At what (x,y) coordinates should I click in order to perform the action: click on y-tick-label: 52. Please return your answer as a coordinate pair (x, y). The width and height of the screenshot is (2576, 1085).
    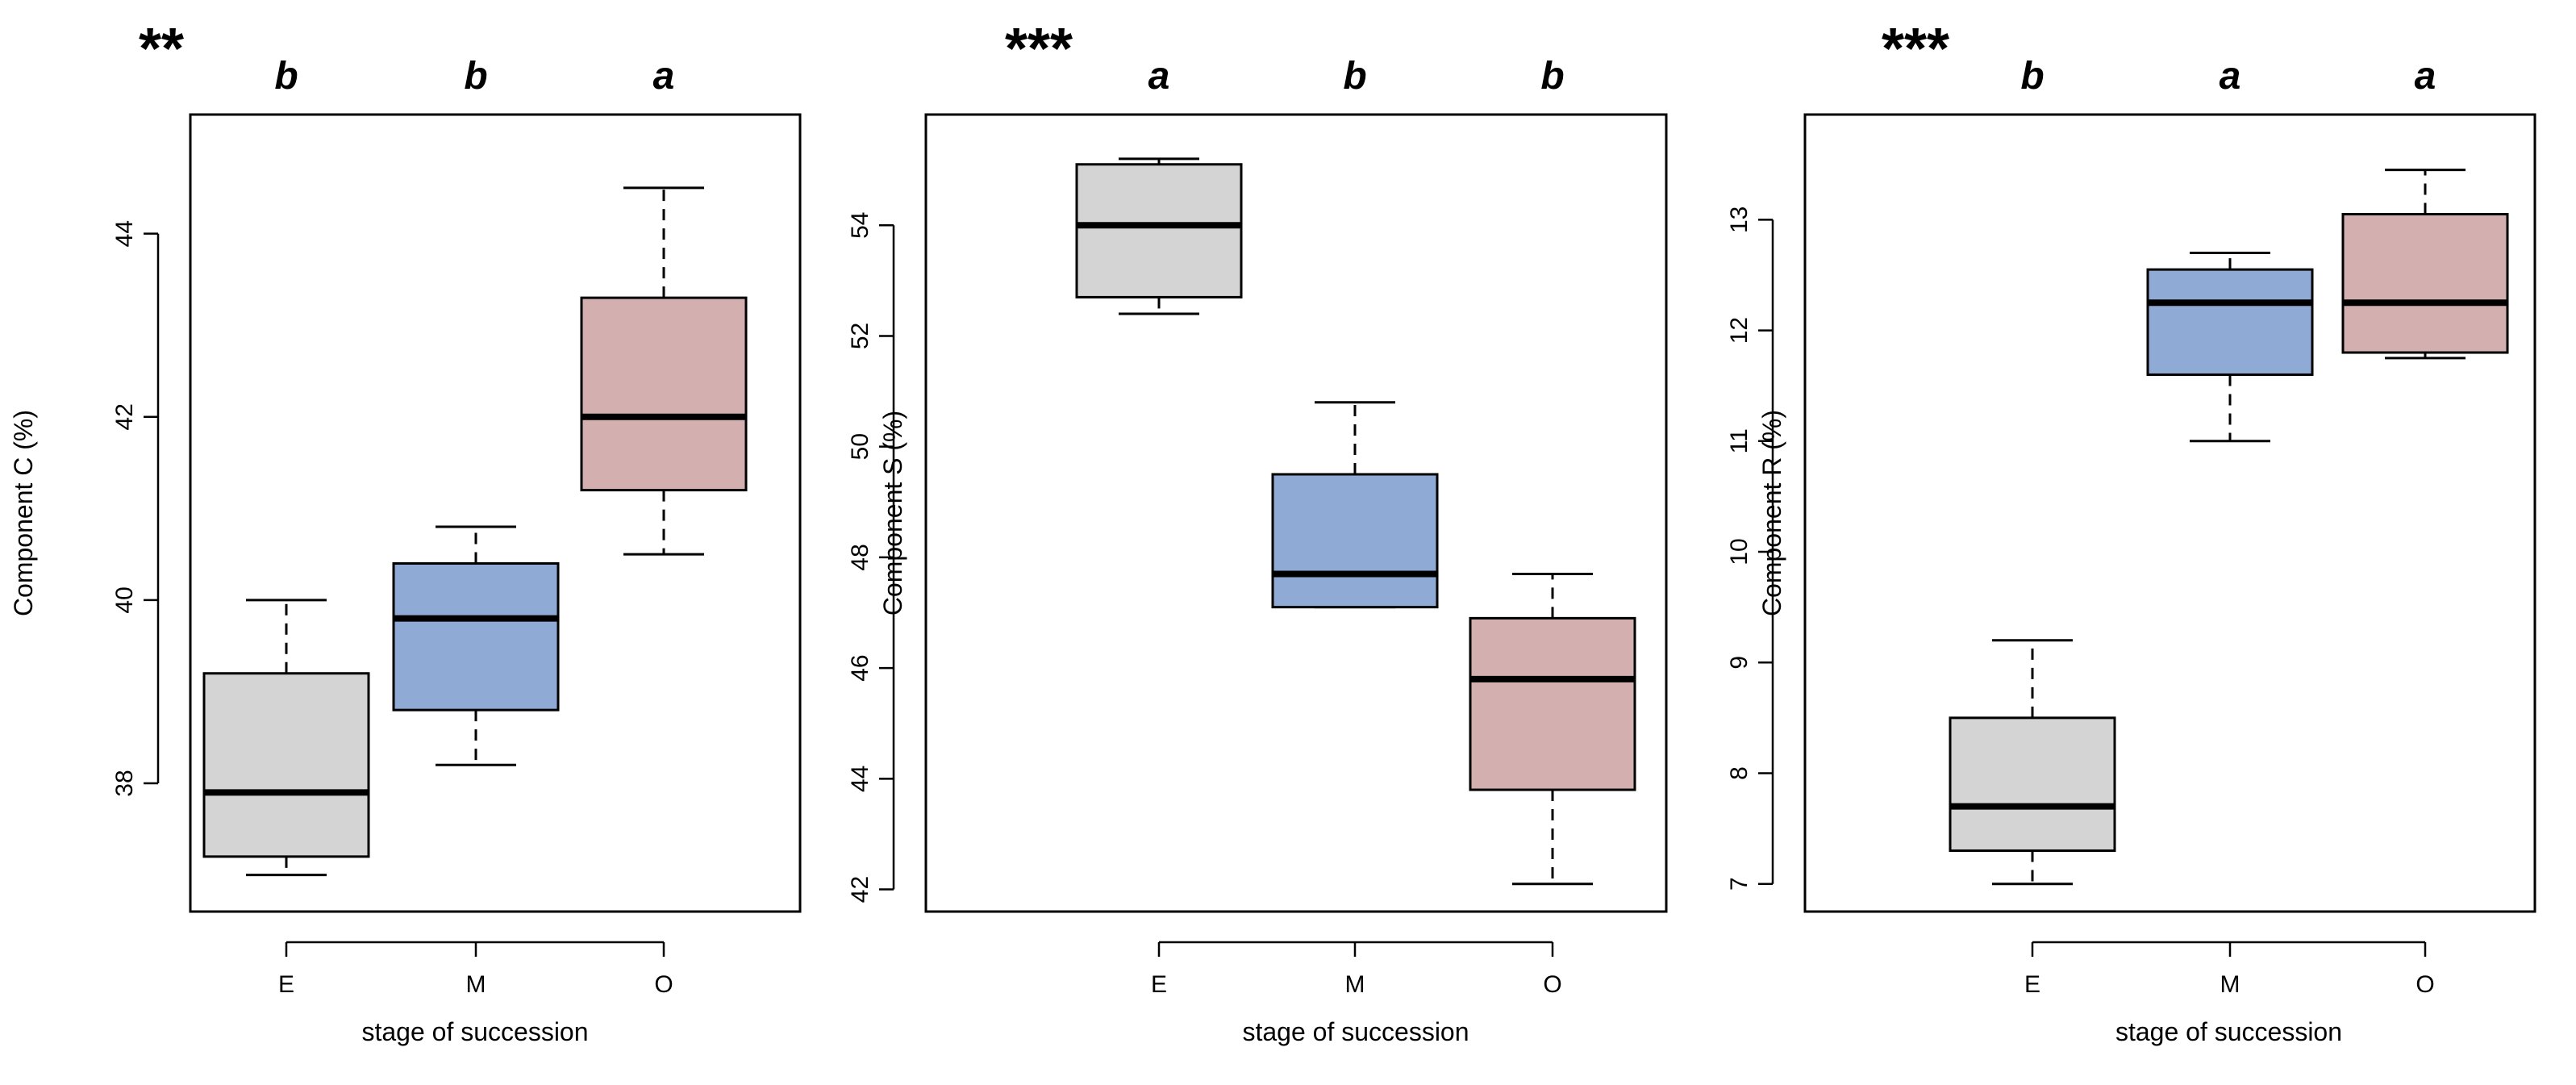
    Looking at the image, I should click on (860, 336).